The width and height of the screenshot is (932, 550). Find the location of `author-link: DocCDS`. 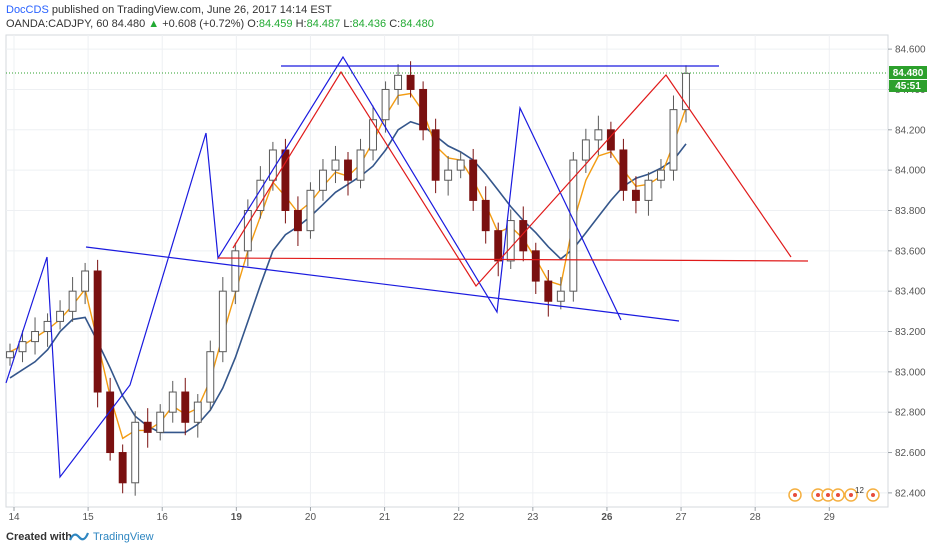

author-link: DocCDS is located at coordinates (27, 10).